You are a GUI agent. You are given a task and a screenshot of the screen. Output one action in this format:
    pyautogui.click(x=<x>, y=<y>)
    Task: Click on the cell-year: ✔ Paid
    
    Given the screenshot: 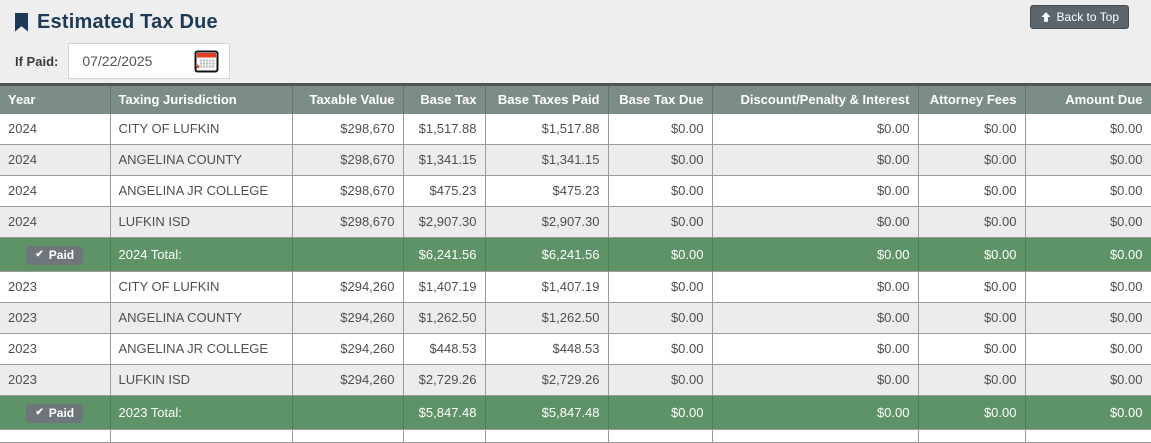 What is the action you would take?
    pyautogui.click(x=55, y=412)
    